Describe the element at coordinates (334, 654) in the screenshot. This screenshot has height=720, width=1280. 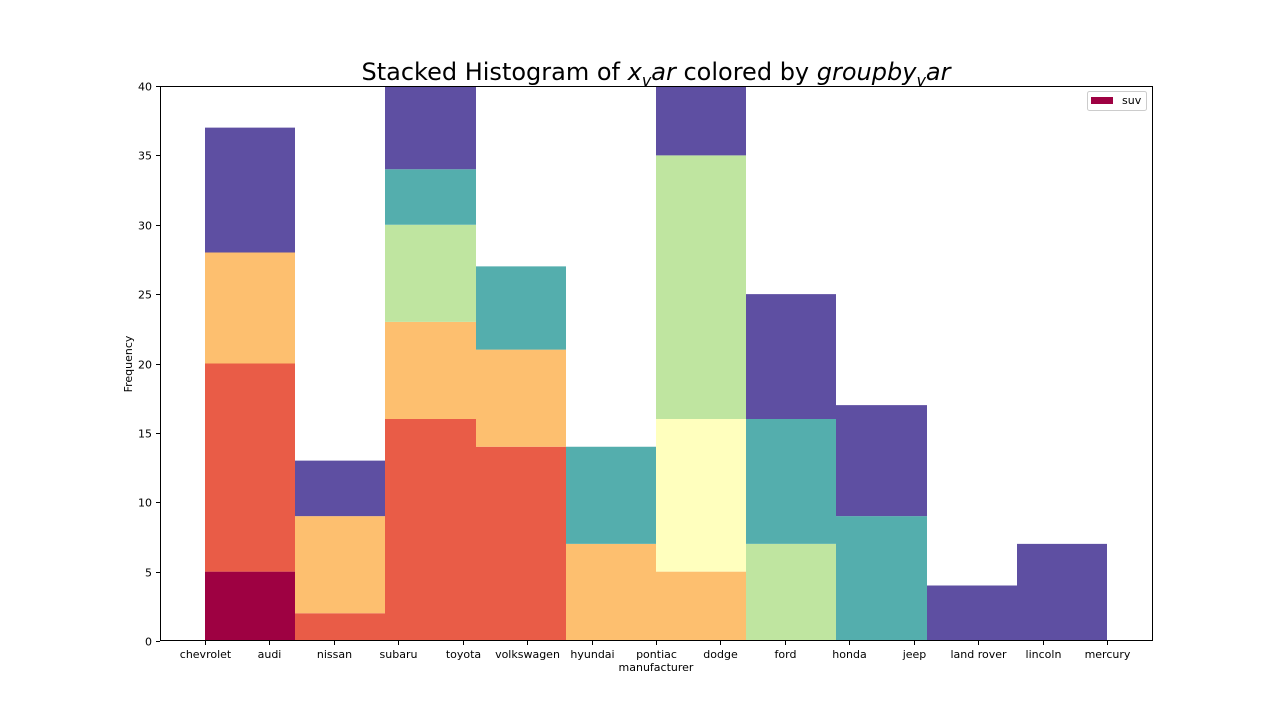
I see `x-tick-label: nissan` at that location.